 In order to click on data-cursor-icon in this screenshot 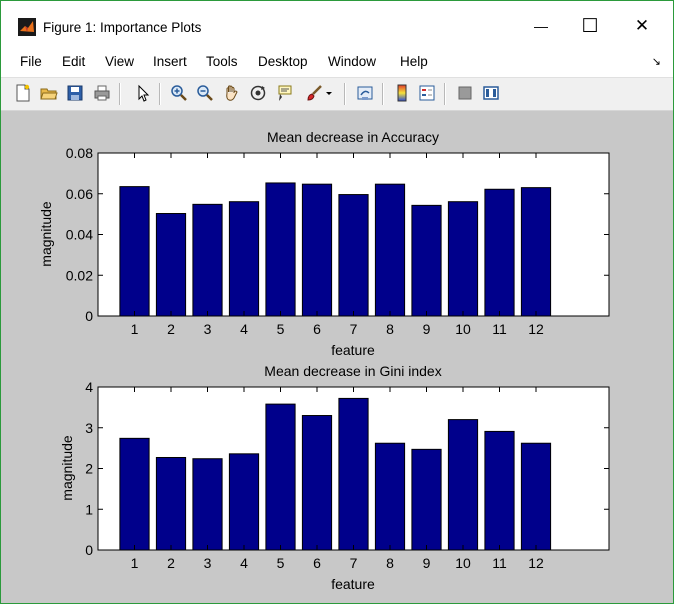, I will do `click(285, 93)`.